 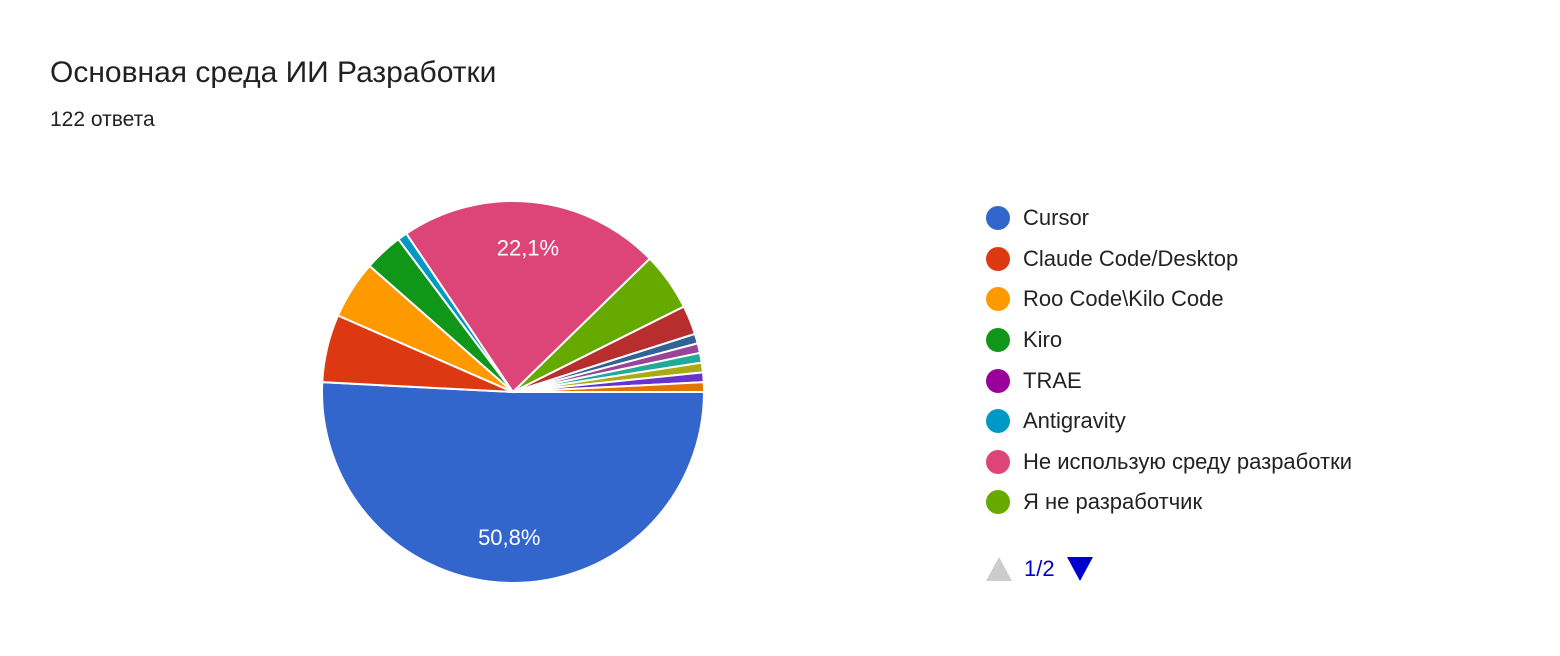 I want to click on slice-data-label: 50,8%, so click(x=509, y=537).